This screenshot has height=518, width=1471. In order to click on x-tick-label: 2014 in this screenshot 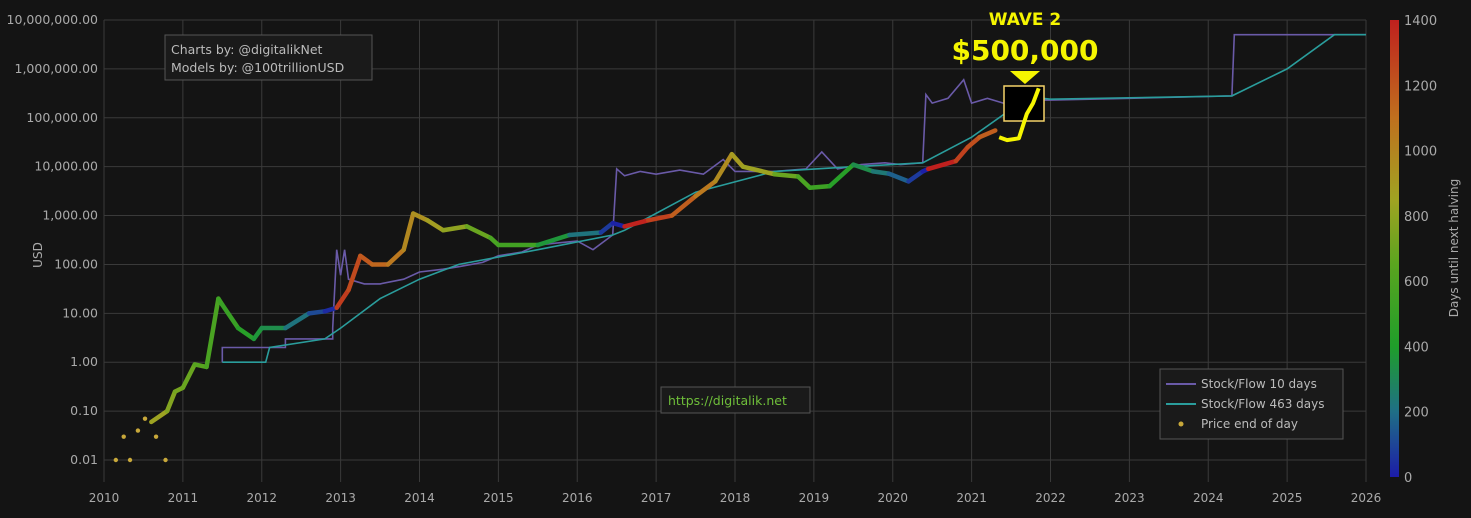, I will do `click(419, 498)`.